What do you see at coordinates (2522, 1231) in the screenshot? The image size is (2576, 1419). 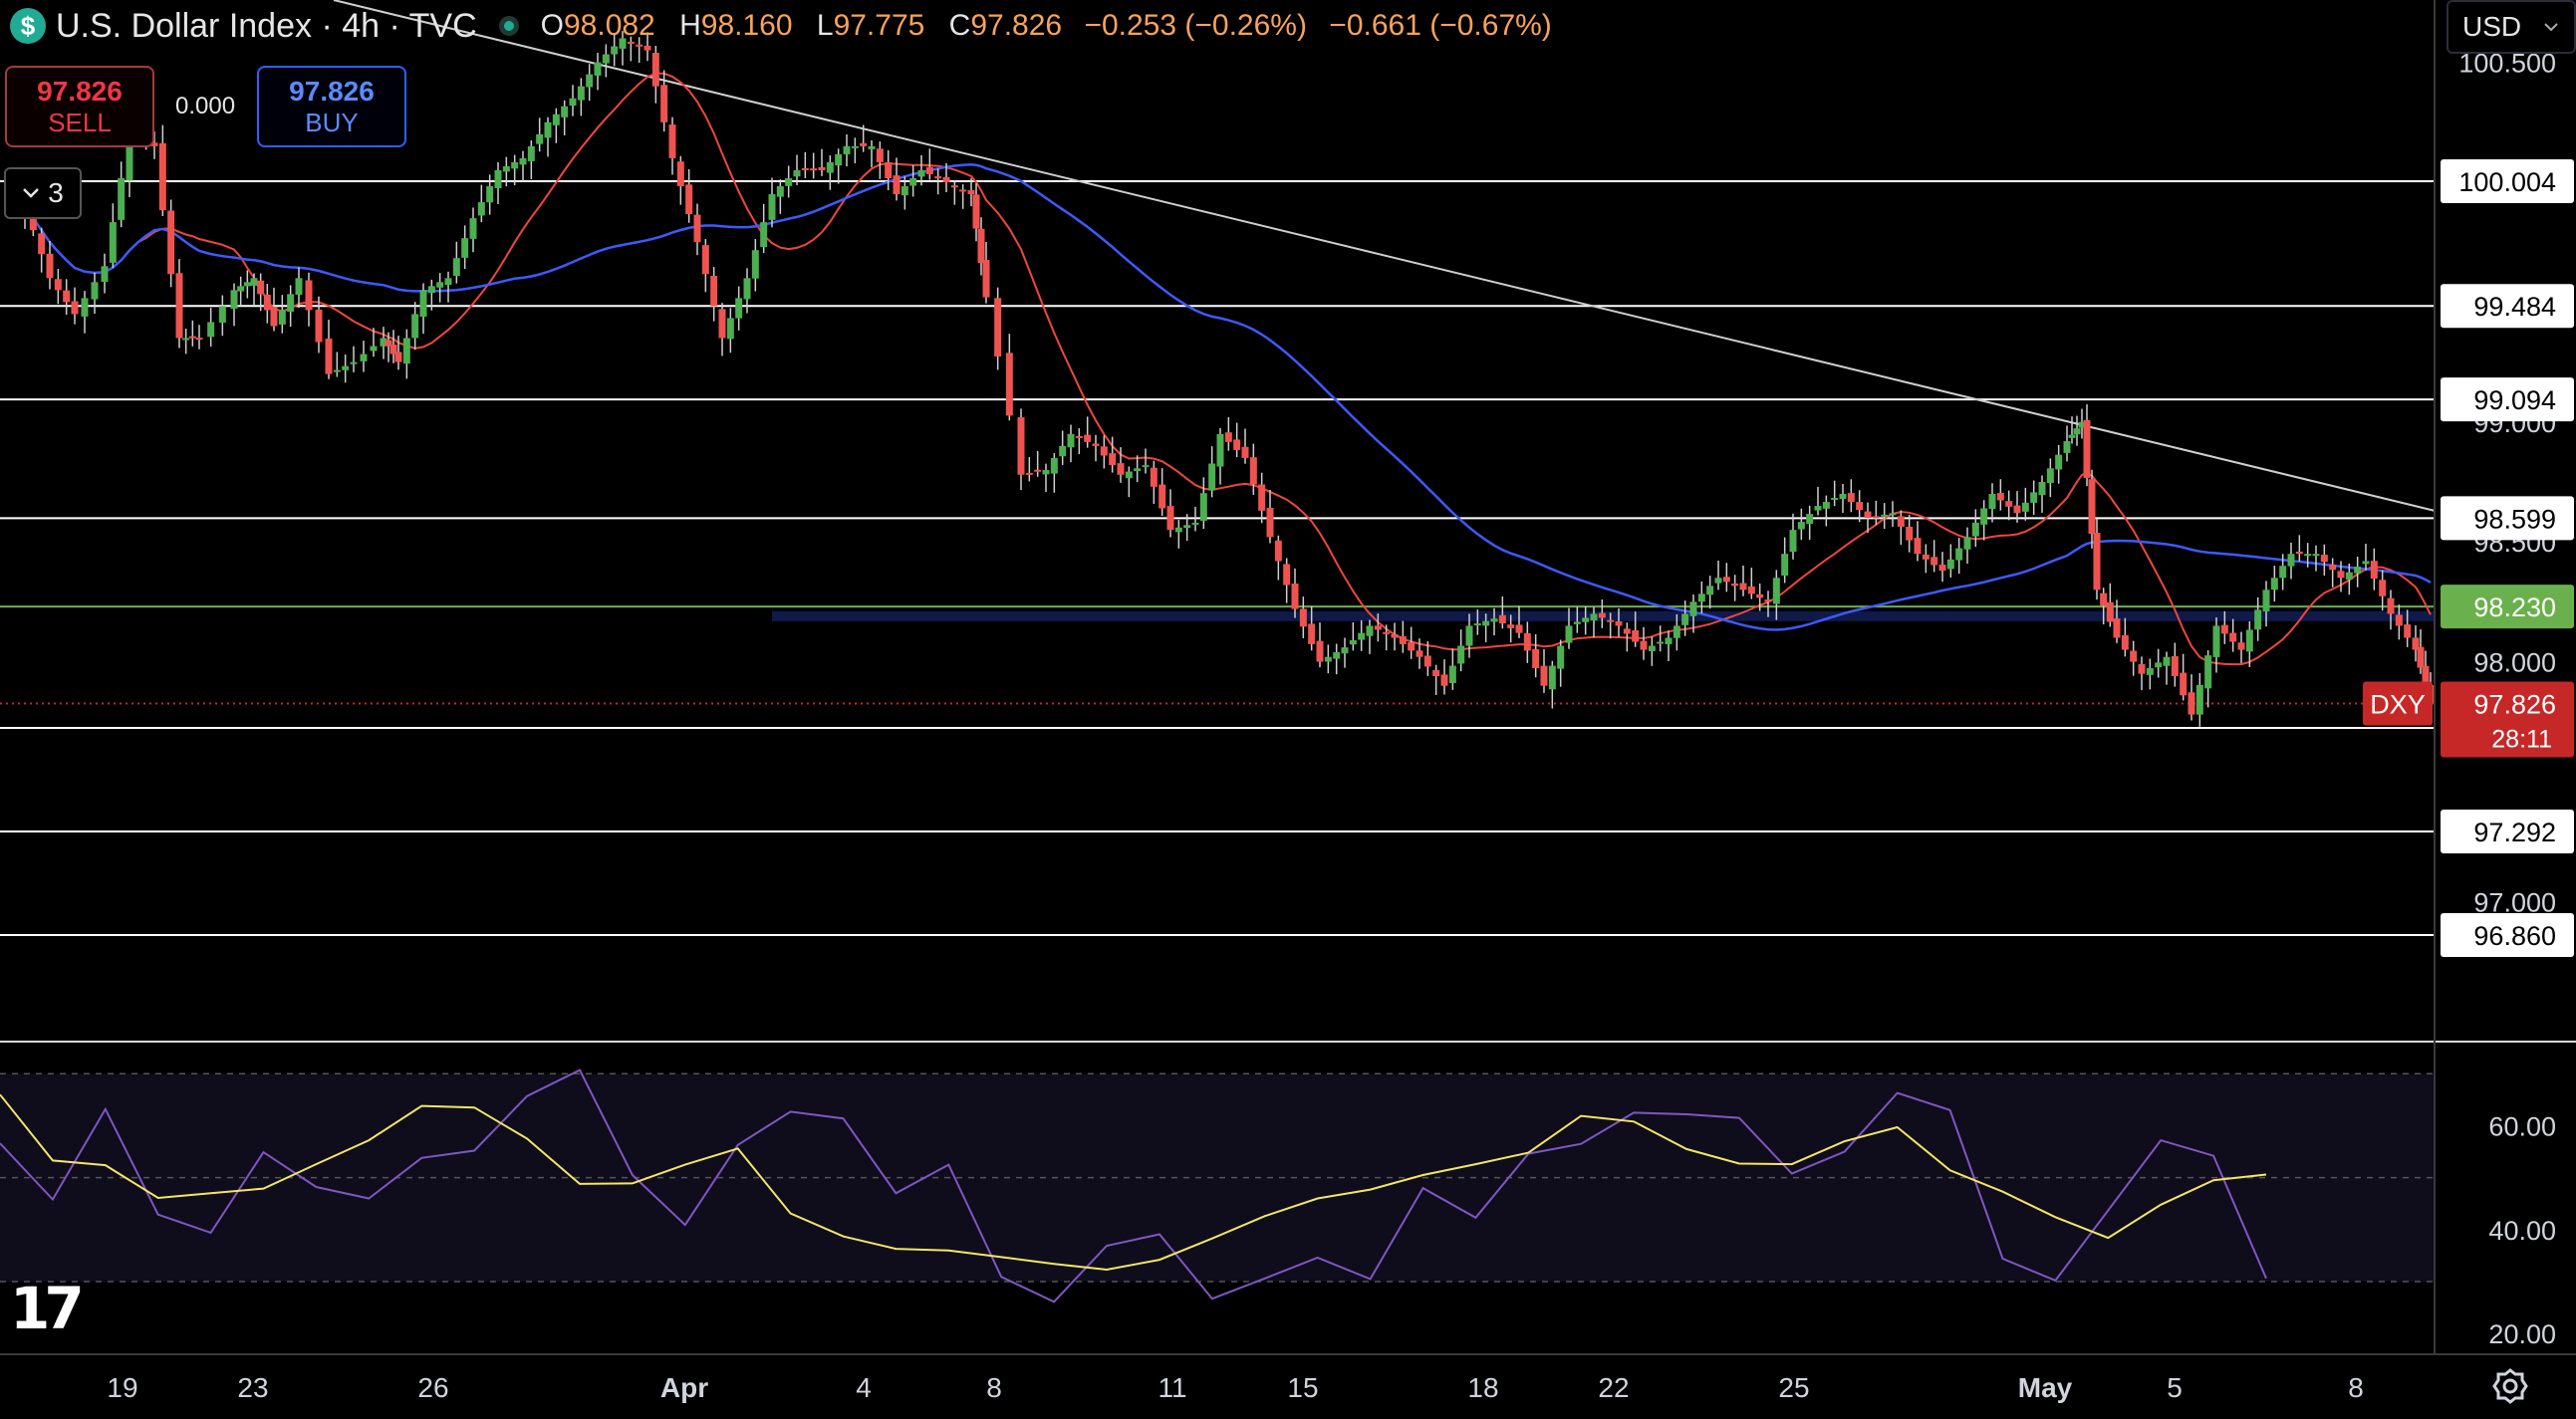 I see `rsi-tick-label: 40.00` at bounding box center [2522, 1231].